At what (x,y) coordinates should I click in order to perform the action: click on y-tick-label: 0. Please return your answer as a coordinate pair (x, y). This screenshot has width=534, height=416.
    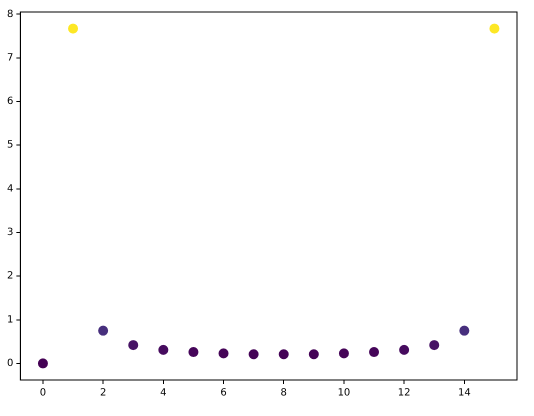
    Looking at the image, I should click on (10, 364).